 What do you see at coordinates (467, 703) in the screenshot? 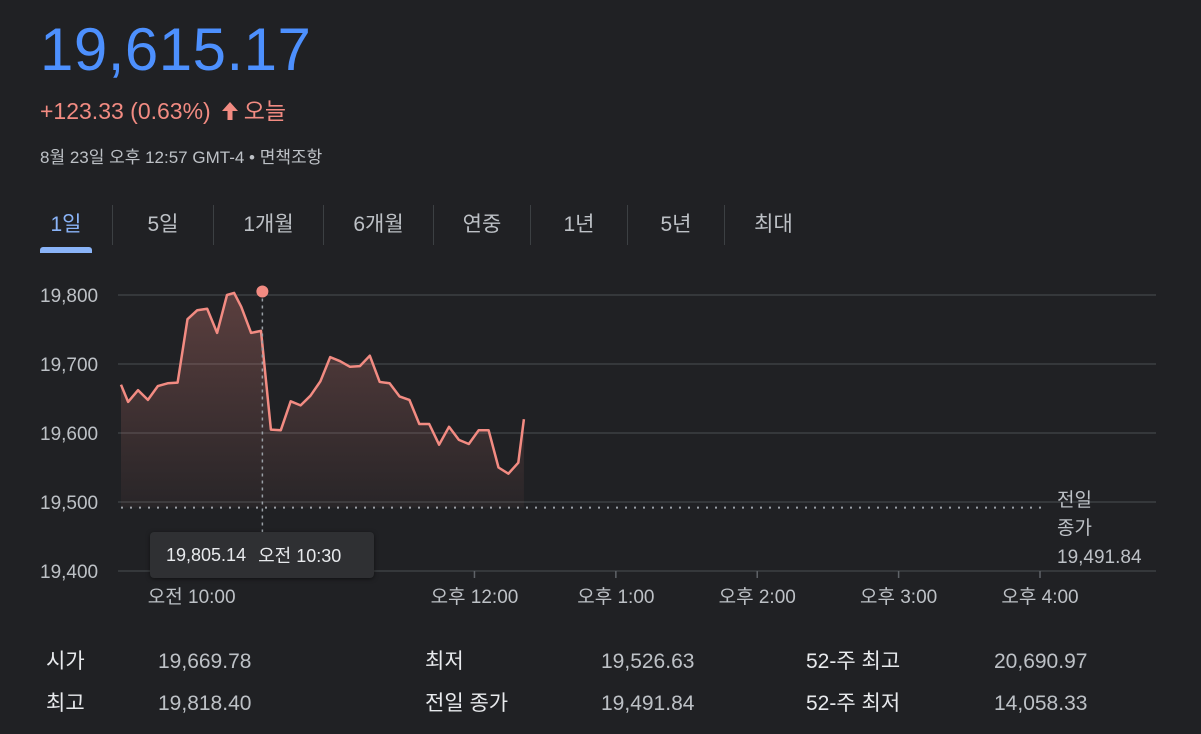
I see `stat-label: 전일 종가` at bounding box center [467, 703].